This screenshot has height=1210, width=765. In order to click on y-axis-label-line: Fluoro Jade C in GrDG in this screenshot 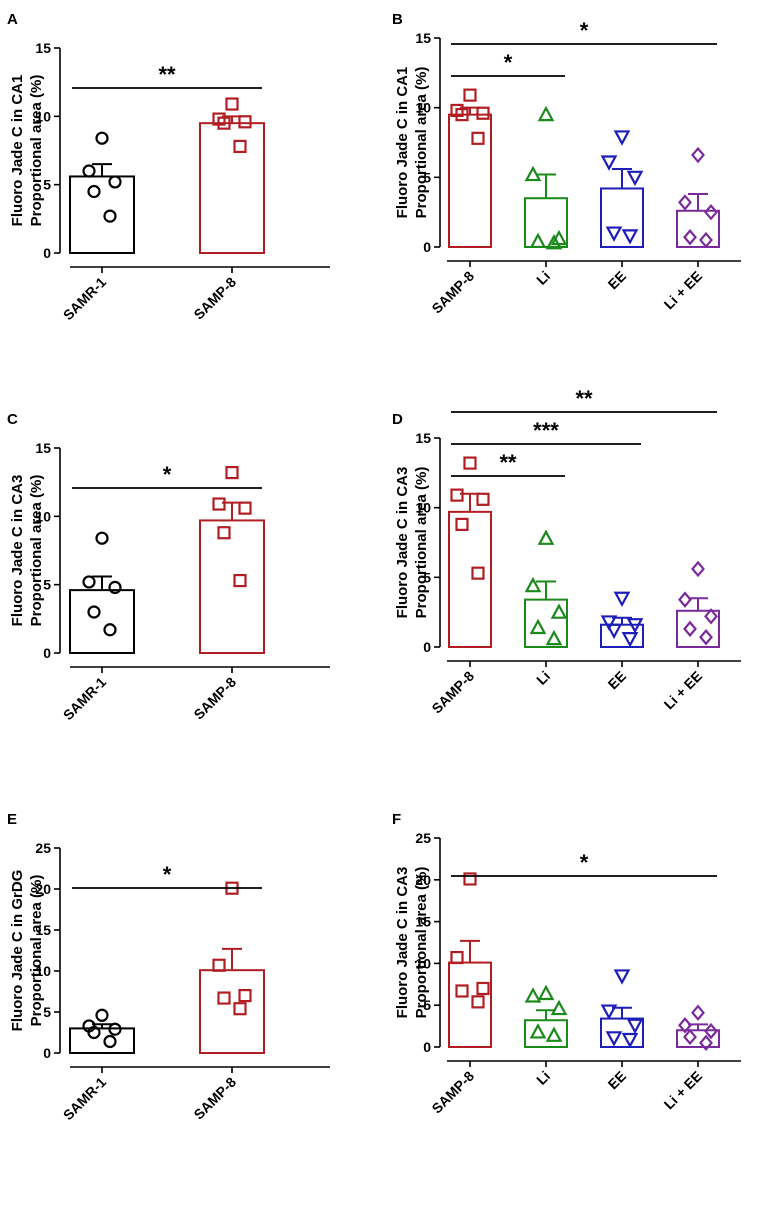, I will do `click(17, 951)`.